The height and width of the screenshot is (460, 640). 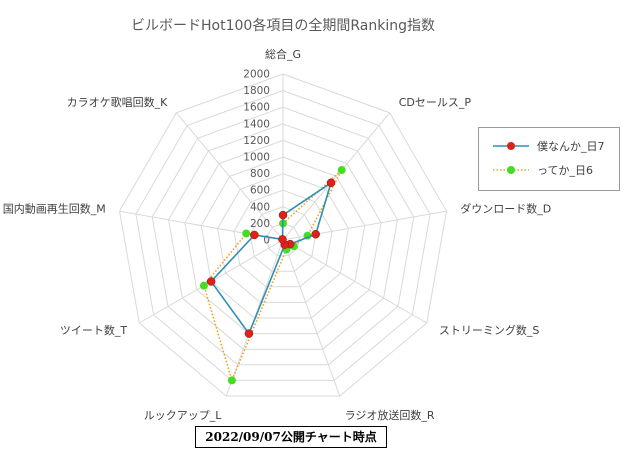 What do you see at coordinates (571, 146) in the screenshot?
I see `legend-label-series-1: 僕なんか_日7` at bounding box center [571, 146].